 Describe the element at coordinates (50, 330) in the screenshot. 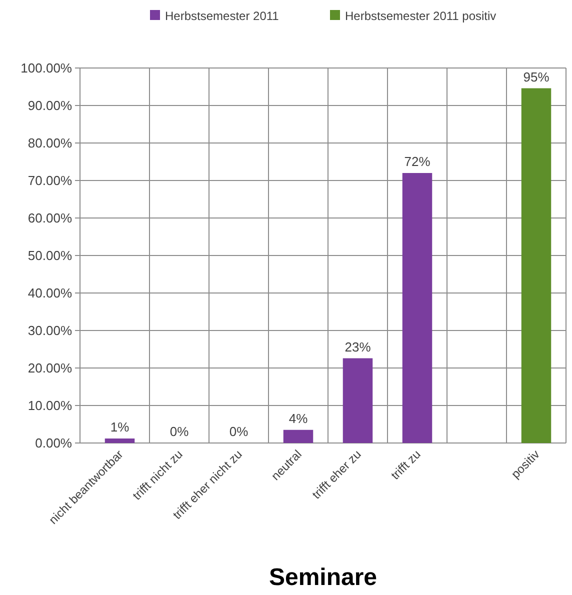

I see `y-tick-label: 30.00%` at that location.